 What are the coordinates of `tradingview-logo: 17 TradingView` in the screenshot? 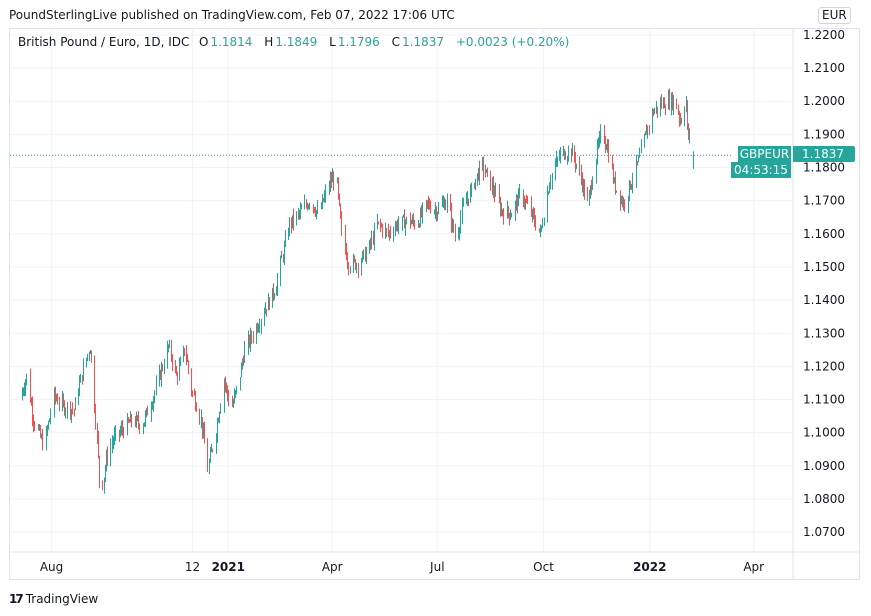 It's located at (53, 599).